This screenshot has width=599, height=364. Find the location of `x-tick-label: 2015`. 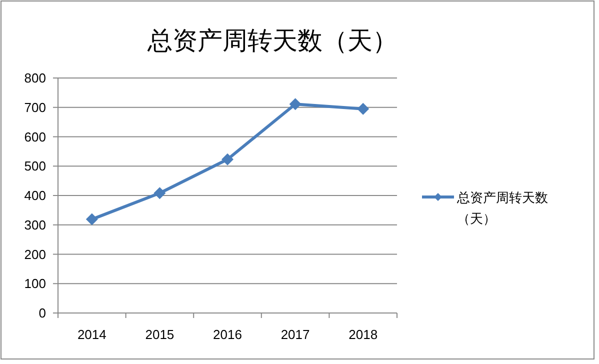

x-tick-label: 2015 is located at coordinates (159, 334).